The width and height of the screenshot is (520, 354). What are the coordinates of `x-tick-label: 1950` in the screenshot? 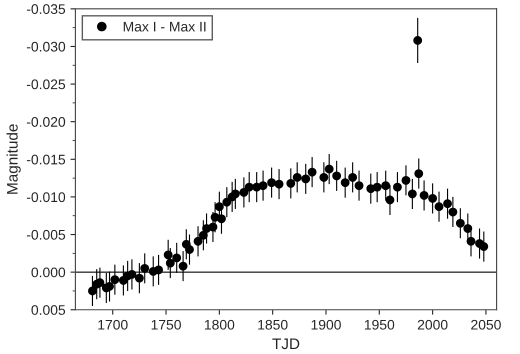 It's located at (379, 325).